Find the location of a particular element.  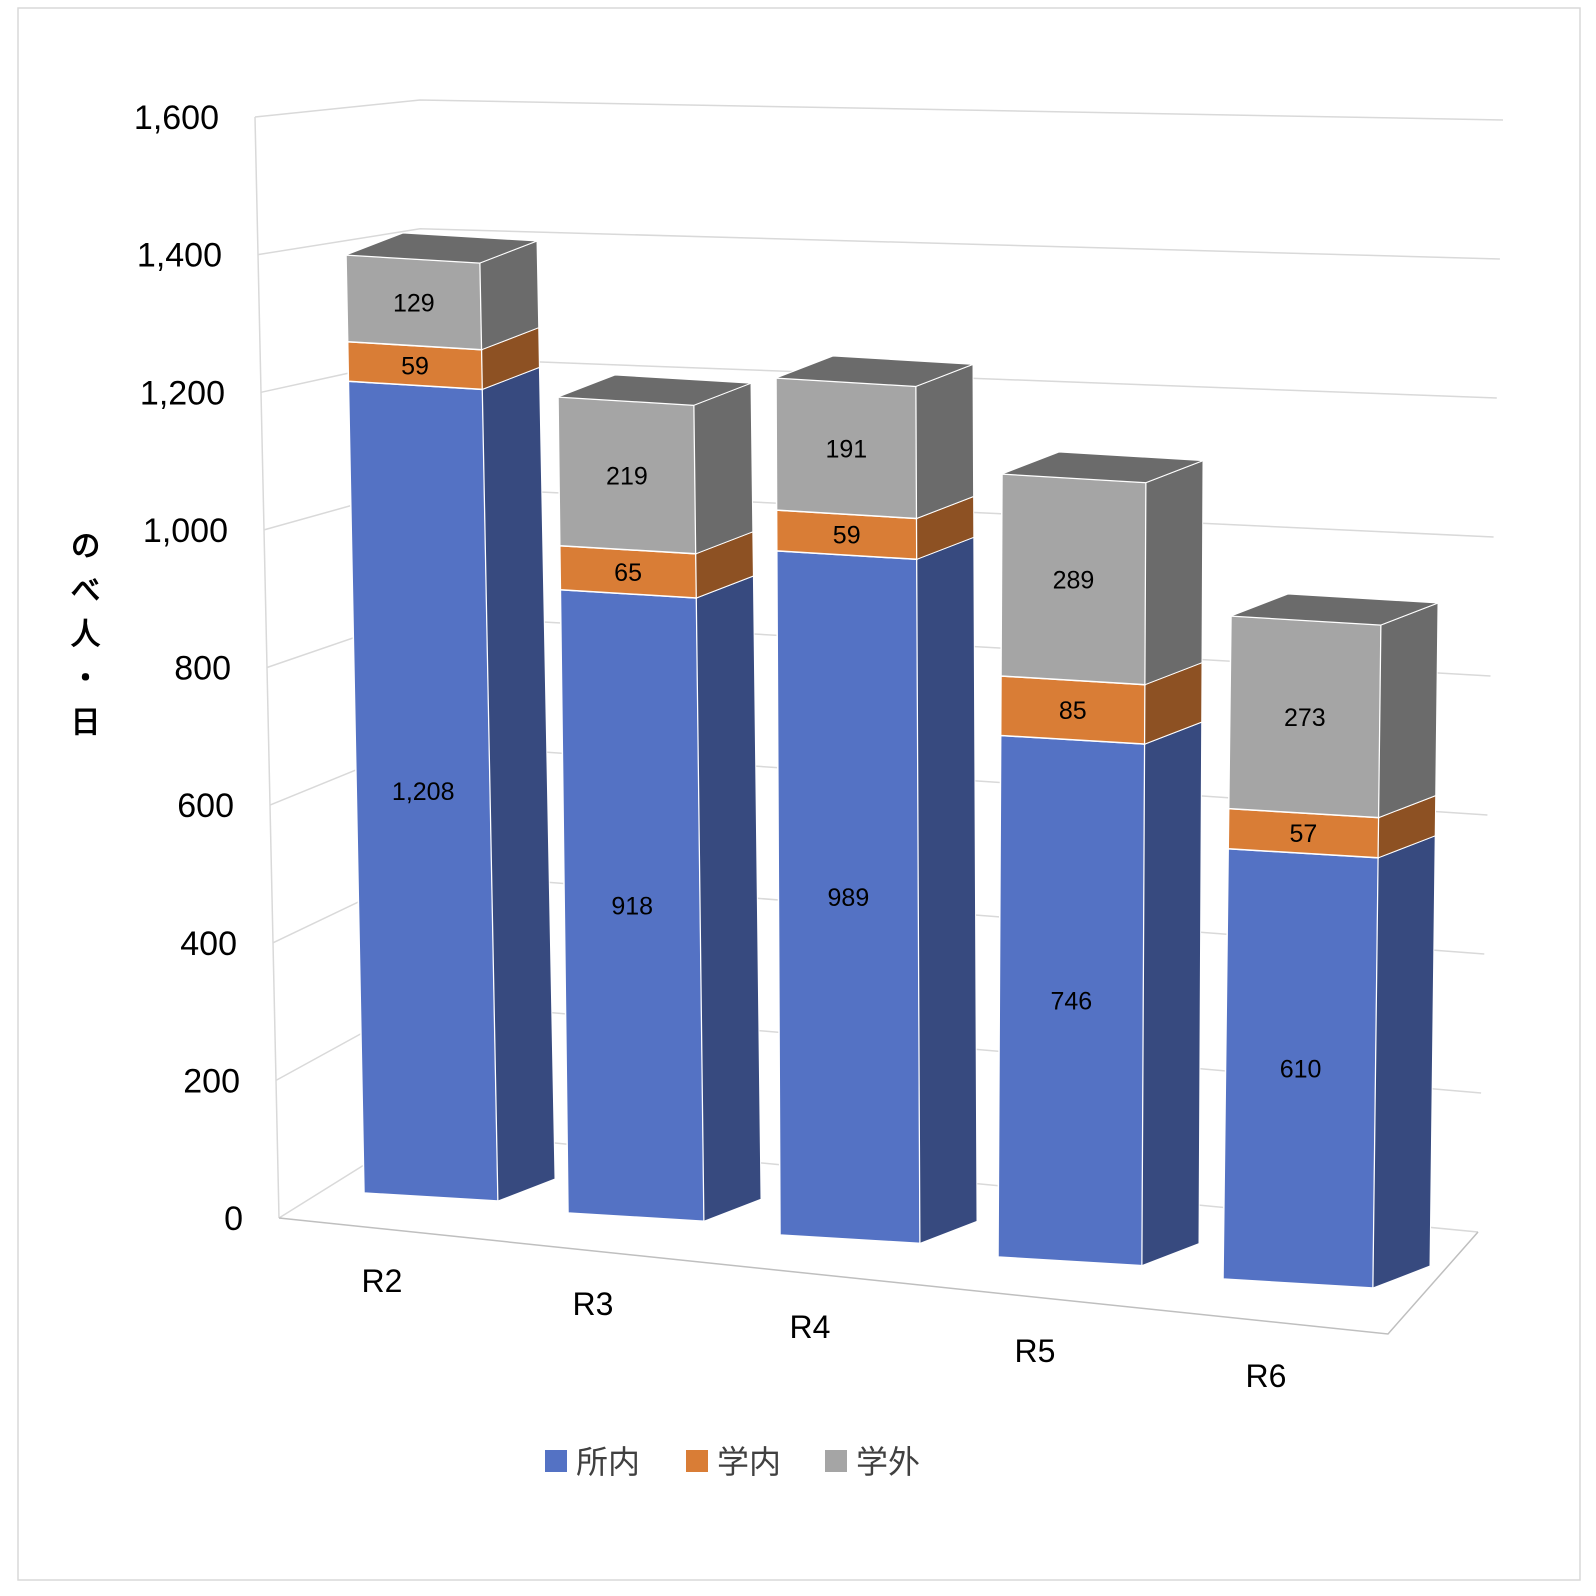

data-label-R6-1: 610 is located at coordinates (1301, 1069).